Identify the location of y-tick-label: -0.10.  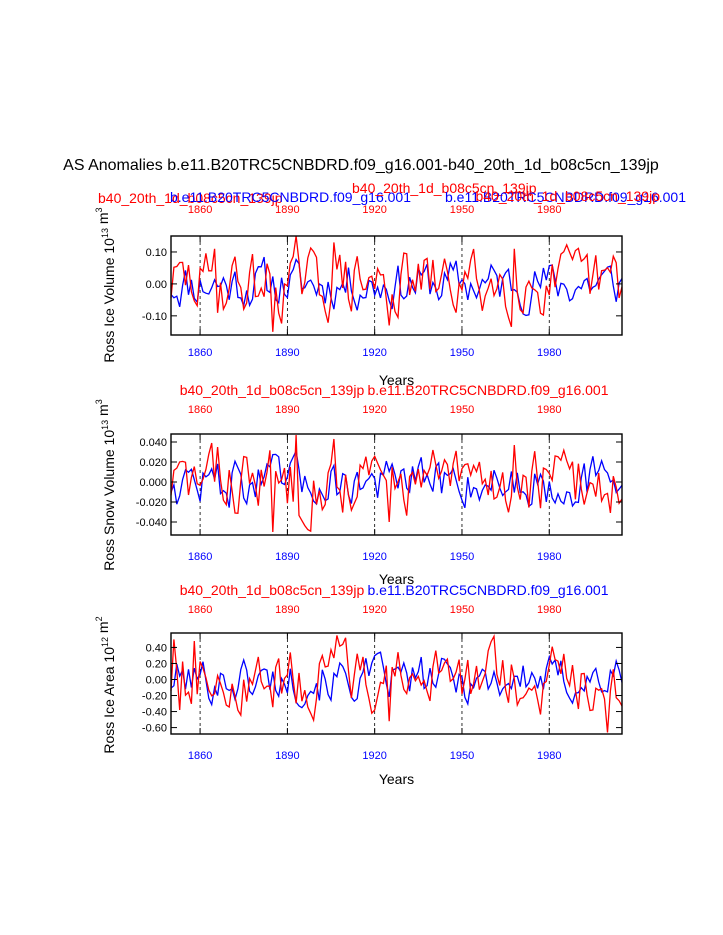
(154, 317).